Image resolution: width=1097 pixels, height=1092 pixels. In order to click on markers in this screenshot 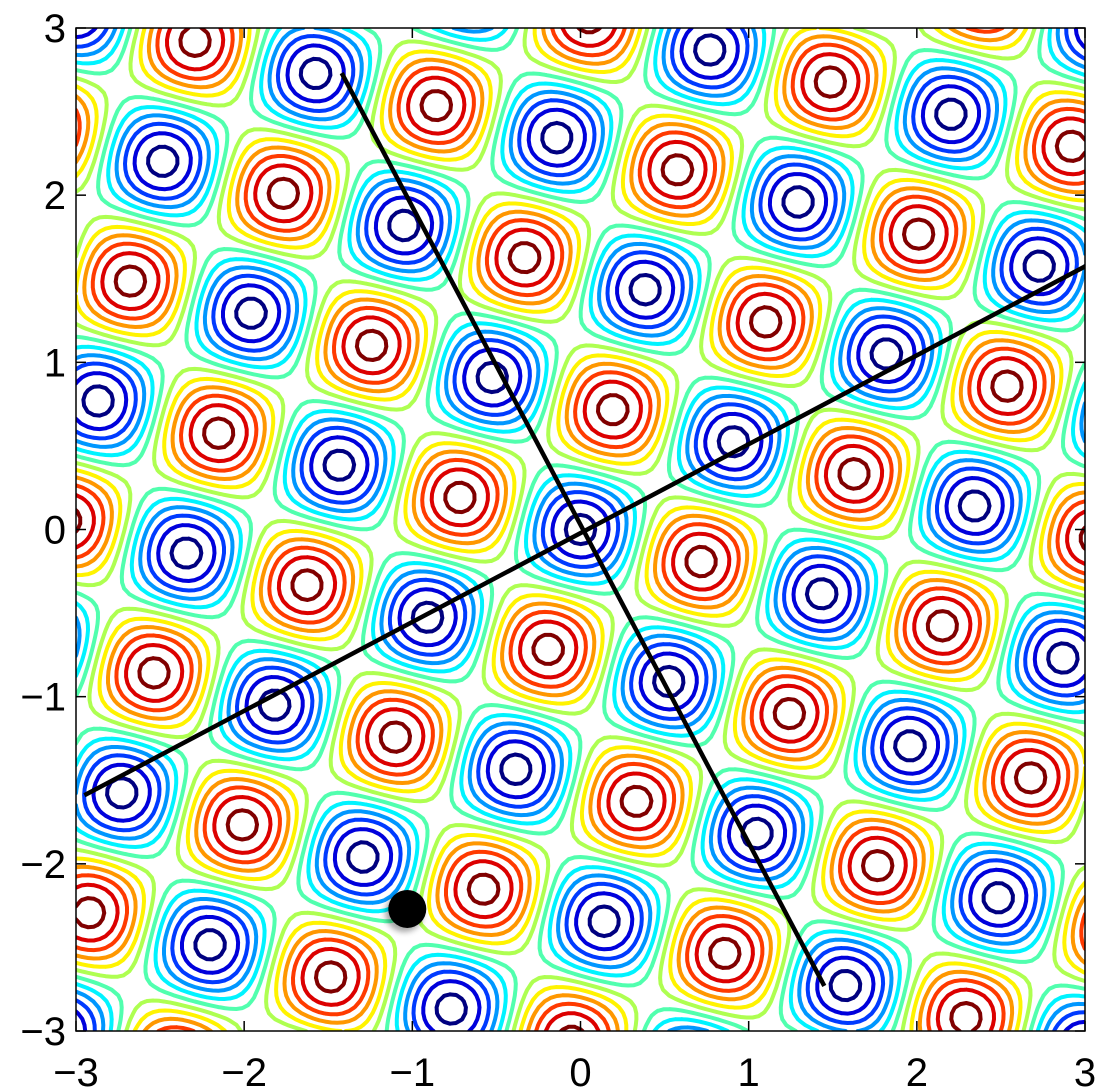, I will do `click(407, 908)`.